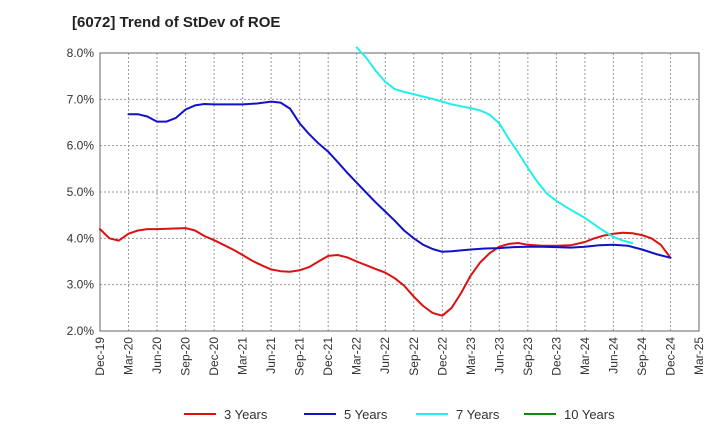 The image size is (720, 440). I want to click on x-tick-label: Mar-22, so click(357, 356).